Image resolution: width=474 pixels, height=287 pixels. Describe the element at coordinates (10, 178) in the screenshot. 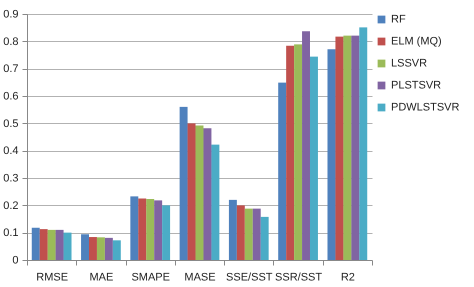

I see `y-tick-label: 0.3` at that location.